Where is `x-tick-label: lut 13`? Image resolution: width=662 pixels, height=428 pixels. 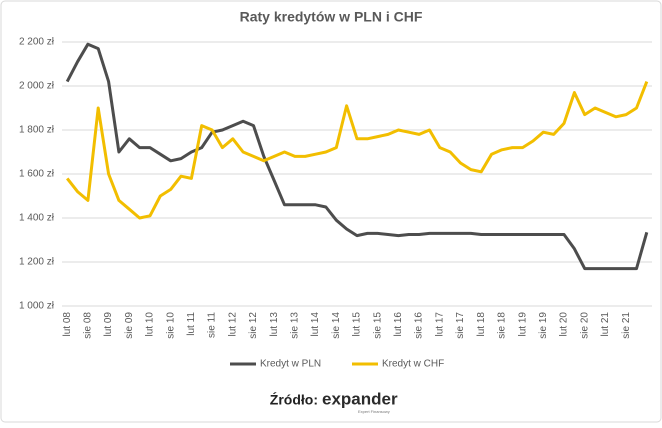
x-tick-label: lut 13 is located at coordinates (274, 324).